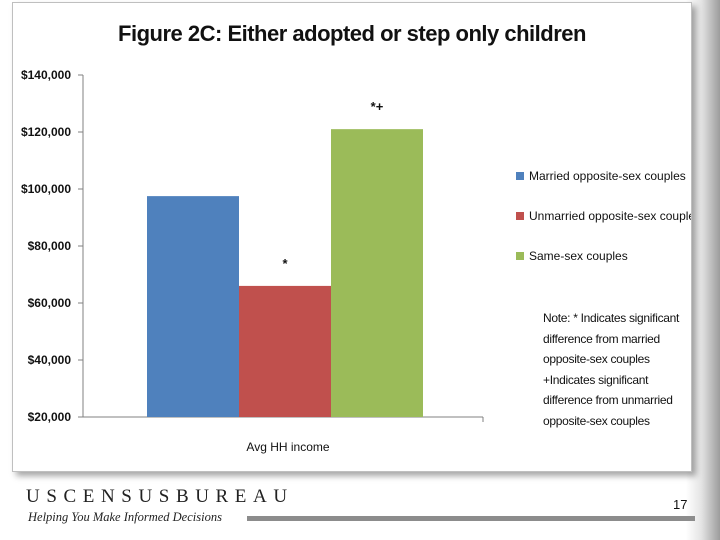 This screenshot has width=720, height=540. Describe the element at coordinates (125, 517) in the screenshot. I see `footer-tagline: Helping You Make Informed Decisions` at that location.